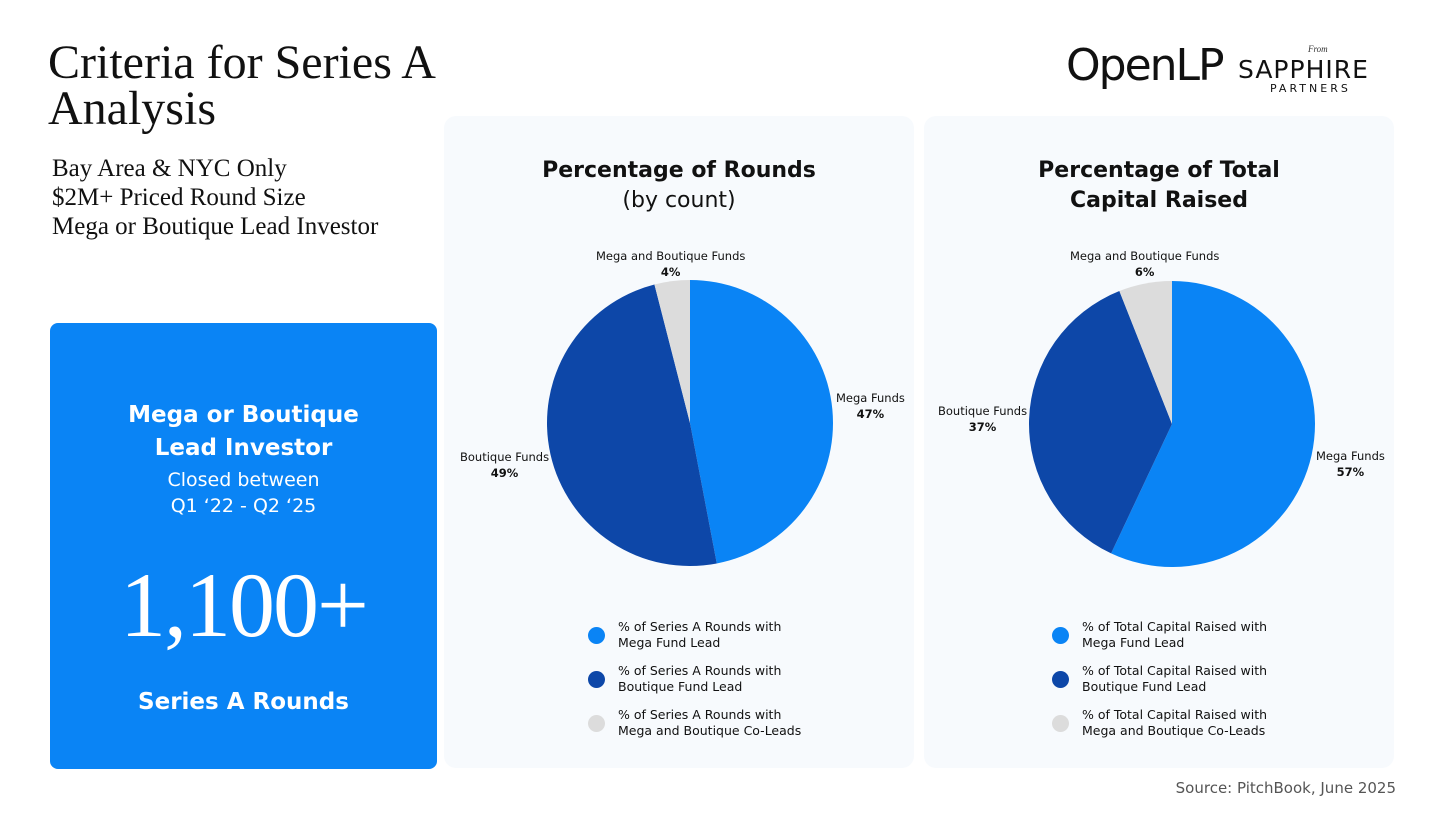 Image resolution: width=1456 pixels, height=818 pixels. What do you see at coordinates (1350, 472) in the screenshot?
I see `slice-pct: 57%` at bounding box center [1350, 472].